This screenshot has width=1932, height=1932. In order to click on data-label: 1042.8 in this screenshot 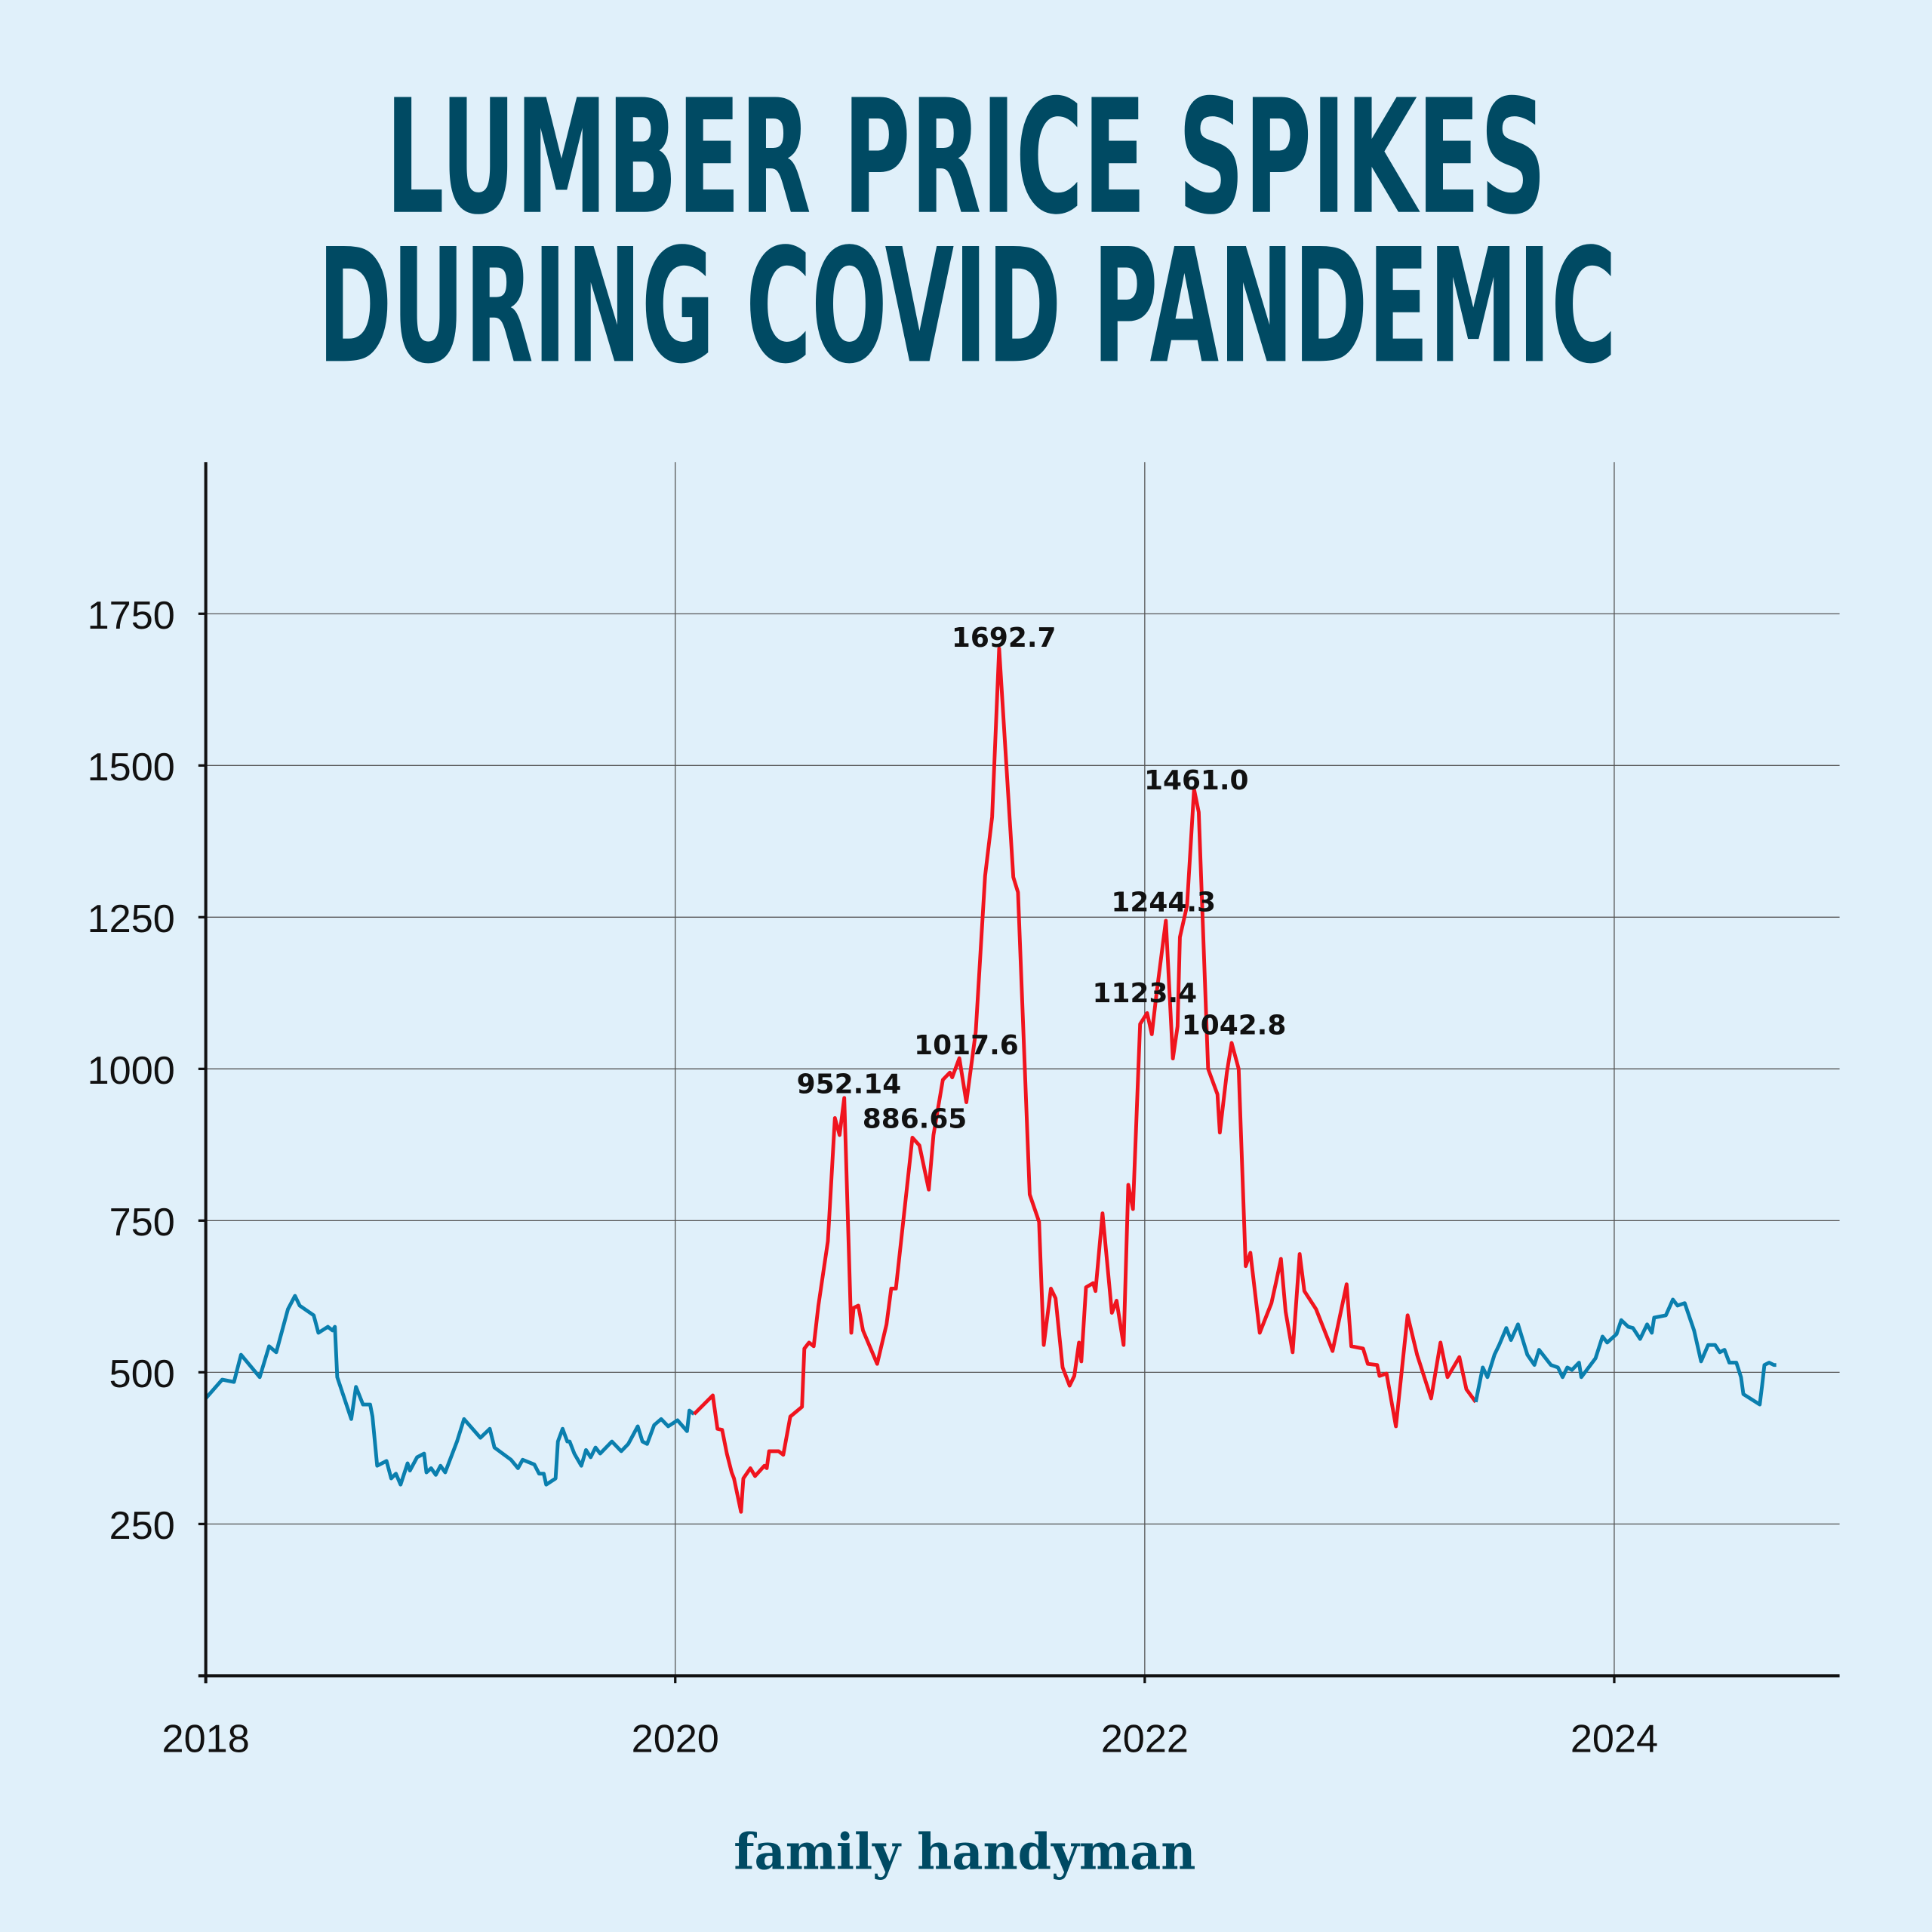, I will do `click(1234, 1026)`.